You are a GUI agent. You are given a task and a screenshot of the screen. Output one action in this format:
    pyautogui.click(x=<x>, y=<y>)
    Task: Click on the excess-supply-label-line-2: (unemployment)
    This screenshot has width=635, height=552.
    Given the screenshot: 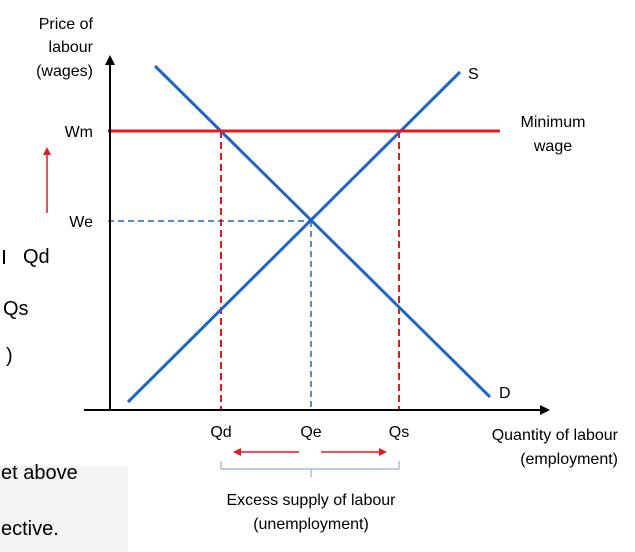 What is the action you would take?
    pyautogui.click(x=311, y=524)
    